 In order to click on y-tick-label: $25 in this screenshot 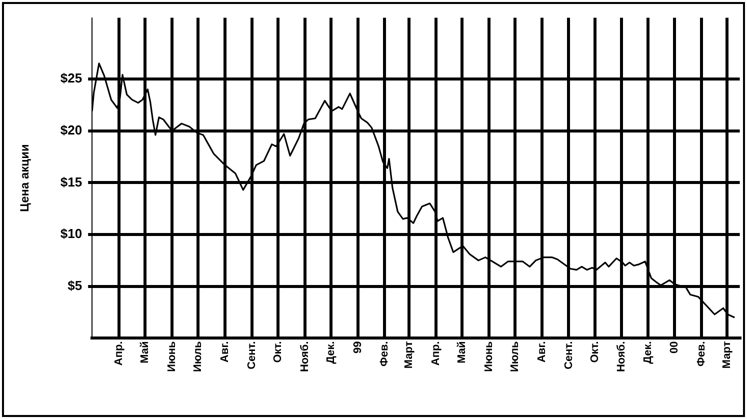, I will do `click(71, 78)`.